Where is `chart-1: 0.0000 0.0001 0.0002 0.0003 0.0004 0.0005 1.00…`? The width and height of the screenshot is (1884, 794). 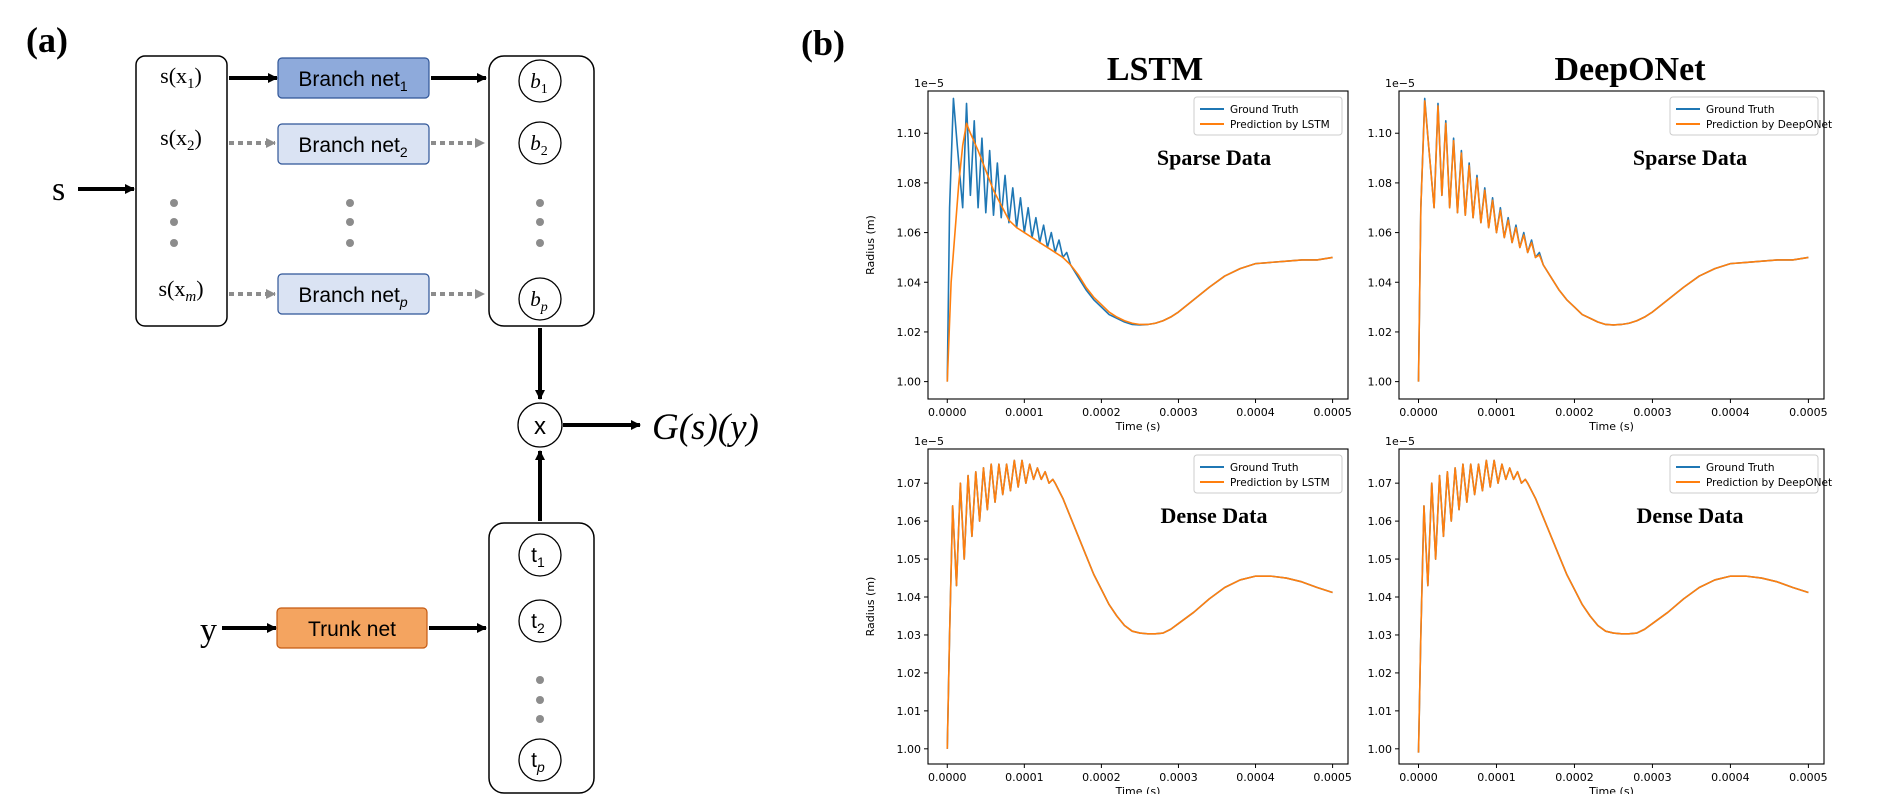
chart-1: 0.0000 0.0001 0.0002 0.0003 0.0004 0.0005 1.00… is located at coordinates (1600, 255).